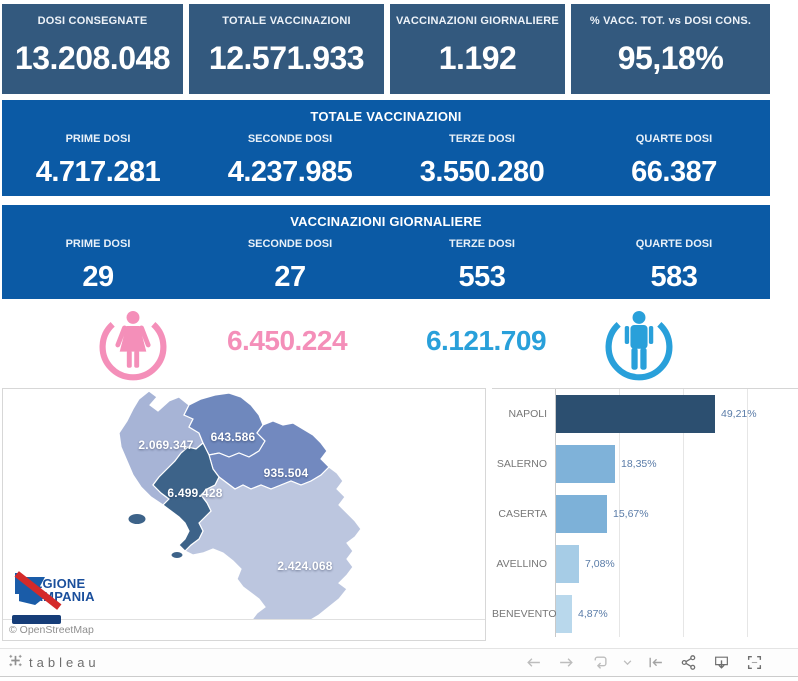 This screenshot has height=681, width=798. What do you see at coordinates (639, 464) in the screenshot?
I see `bar-value-label: 18,35%` at bounding box center [639, 464].